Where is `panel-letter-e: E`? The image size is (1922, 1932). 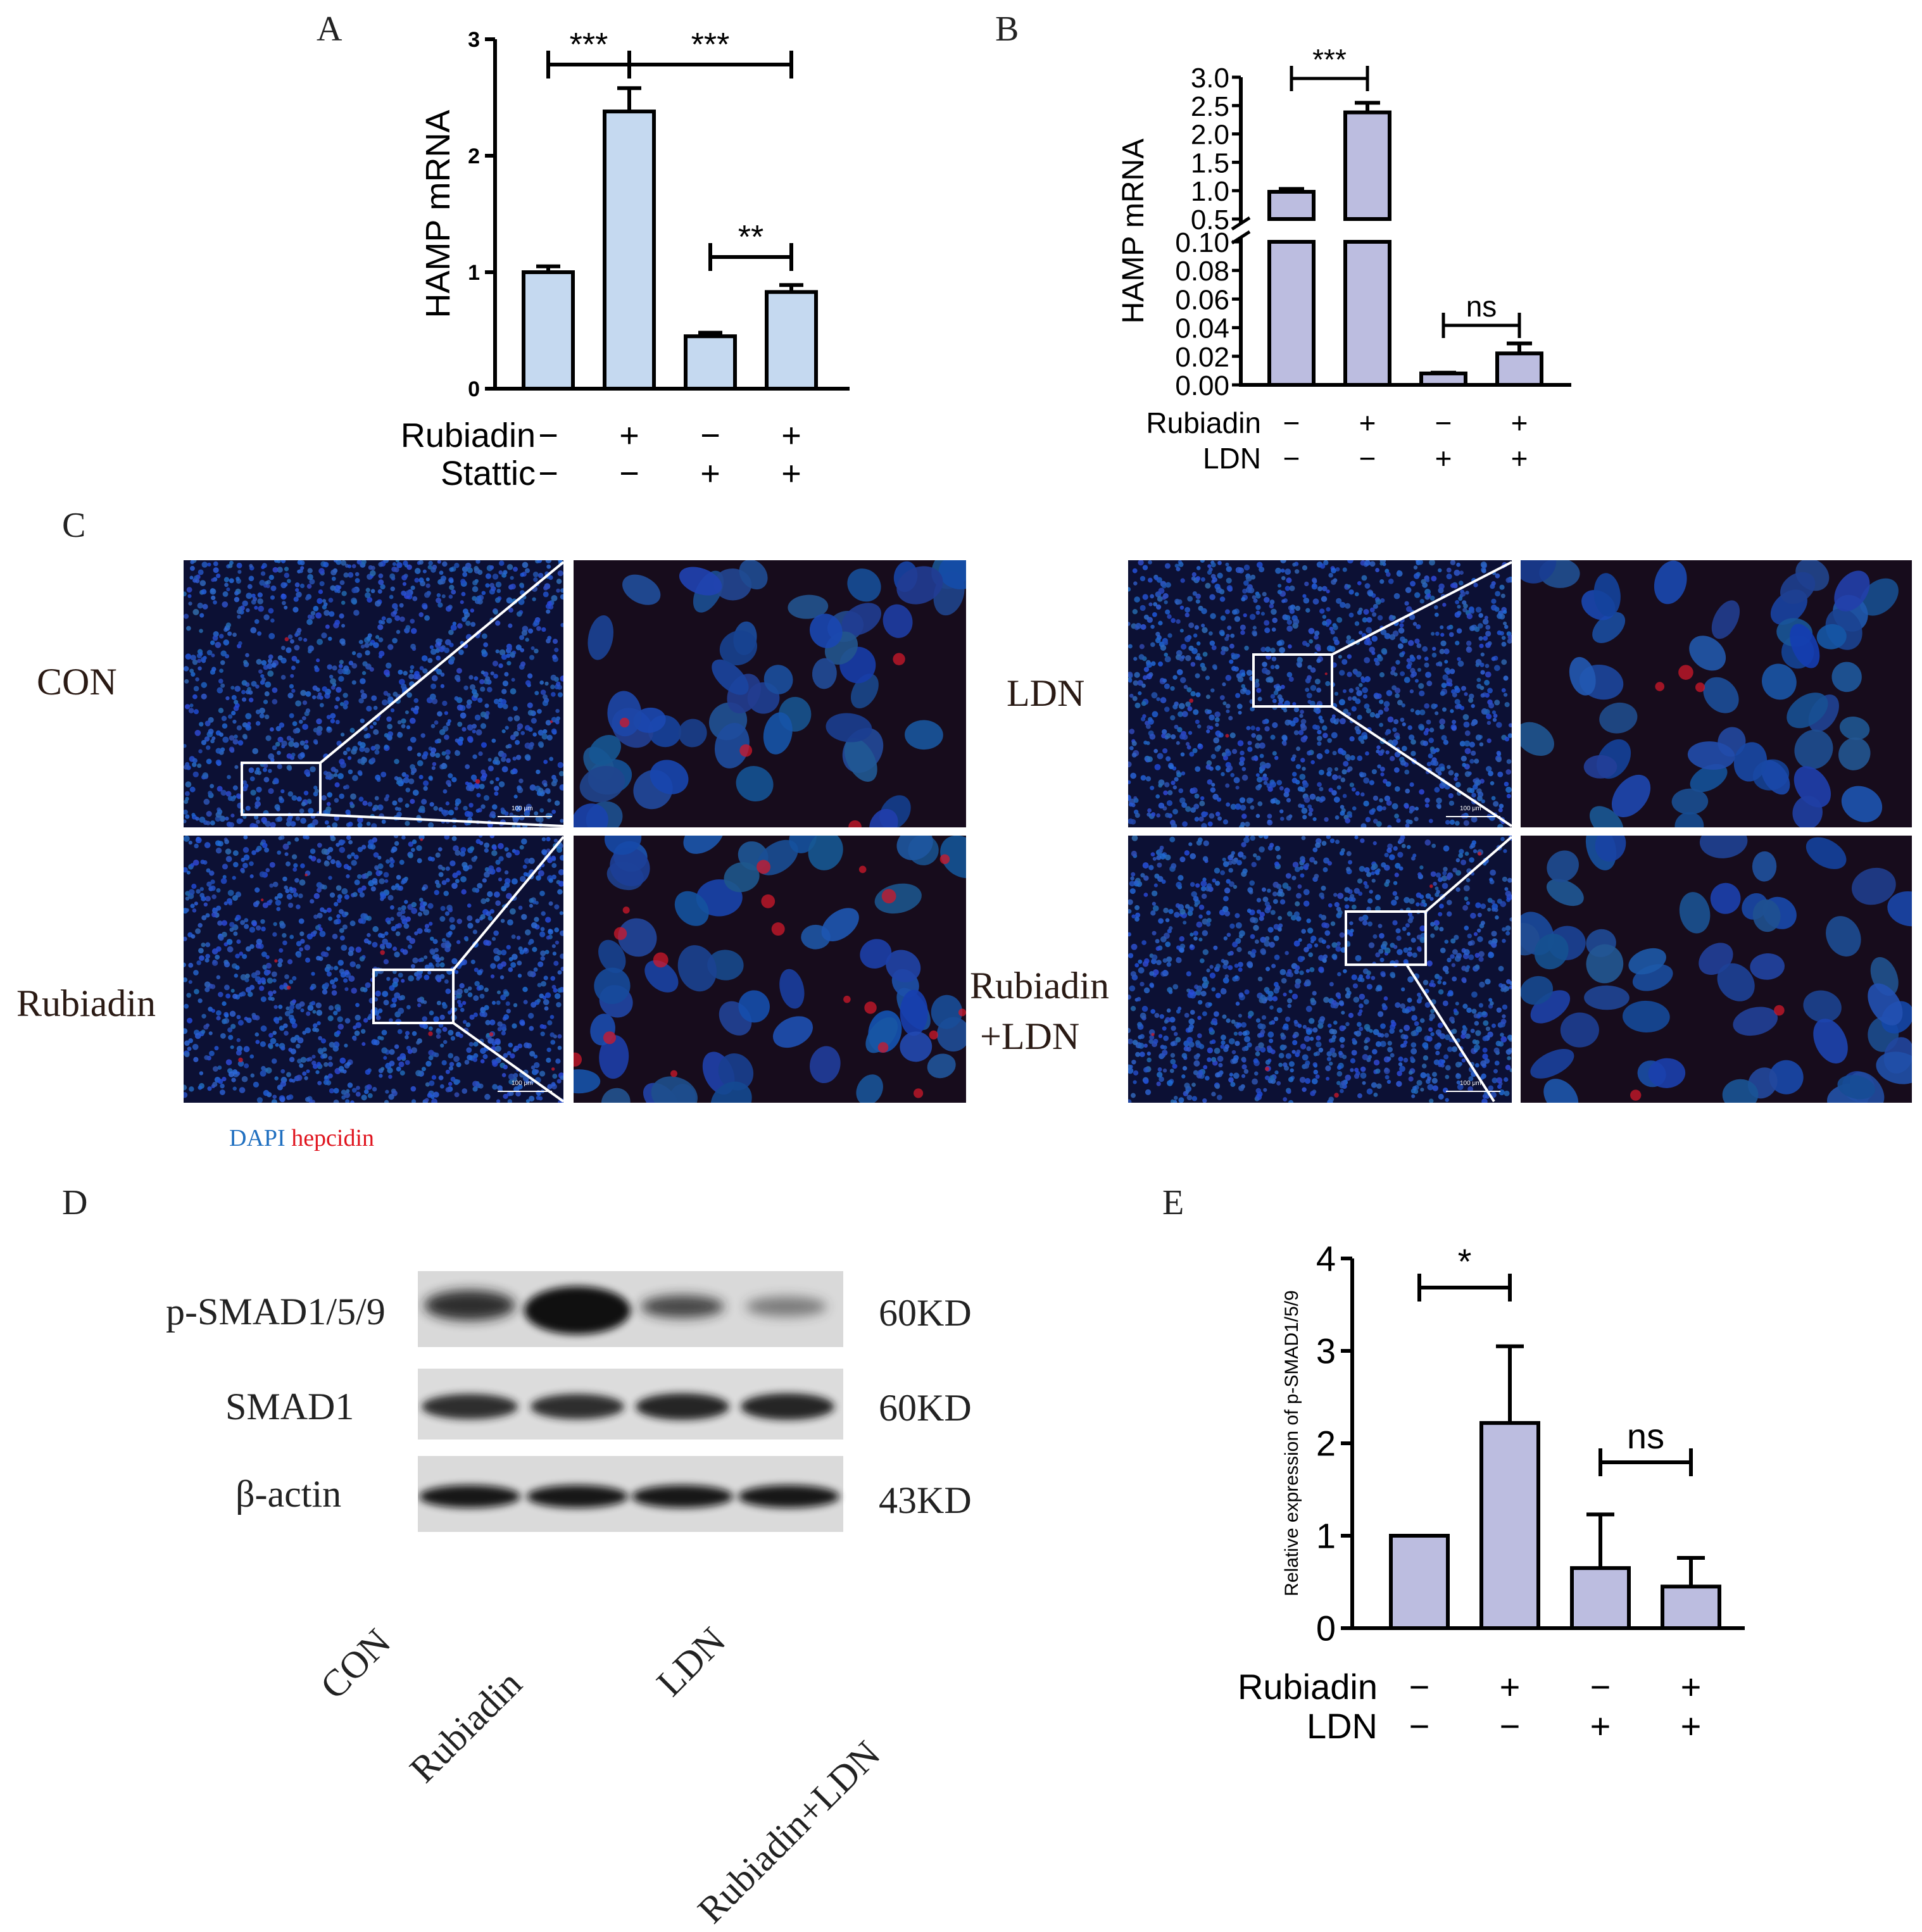 panel-letter-e: E is located at coordinates (1173, 1202).